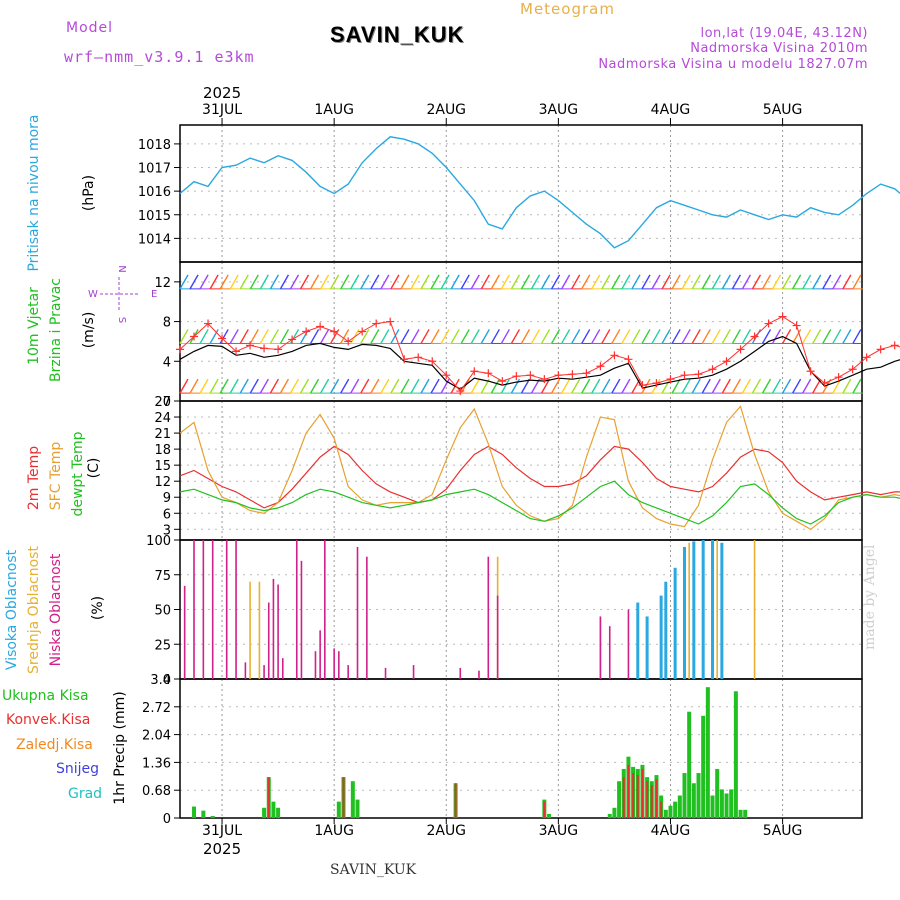 The width and height of the screenshot is (900, 900). What do you see at coordinates (162, 402) in the screenshot?
I see `y-tick-label: 27` at bounding box center [162, 402].